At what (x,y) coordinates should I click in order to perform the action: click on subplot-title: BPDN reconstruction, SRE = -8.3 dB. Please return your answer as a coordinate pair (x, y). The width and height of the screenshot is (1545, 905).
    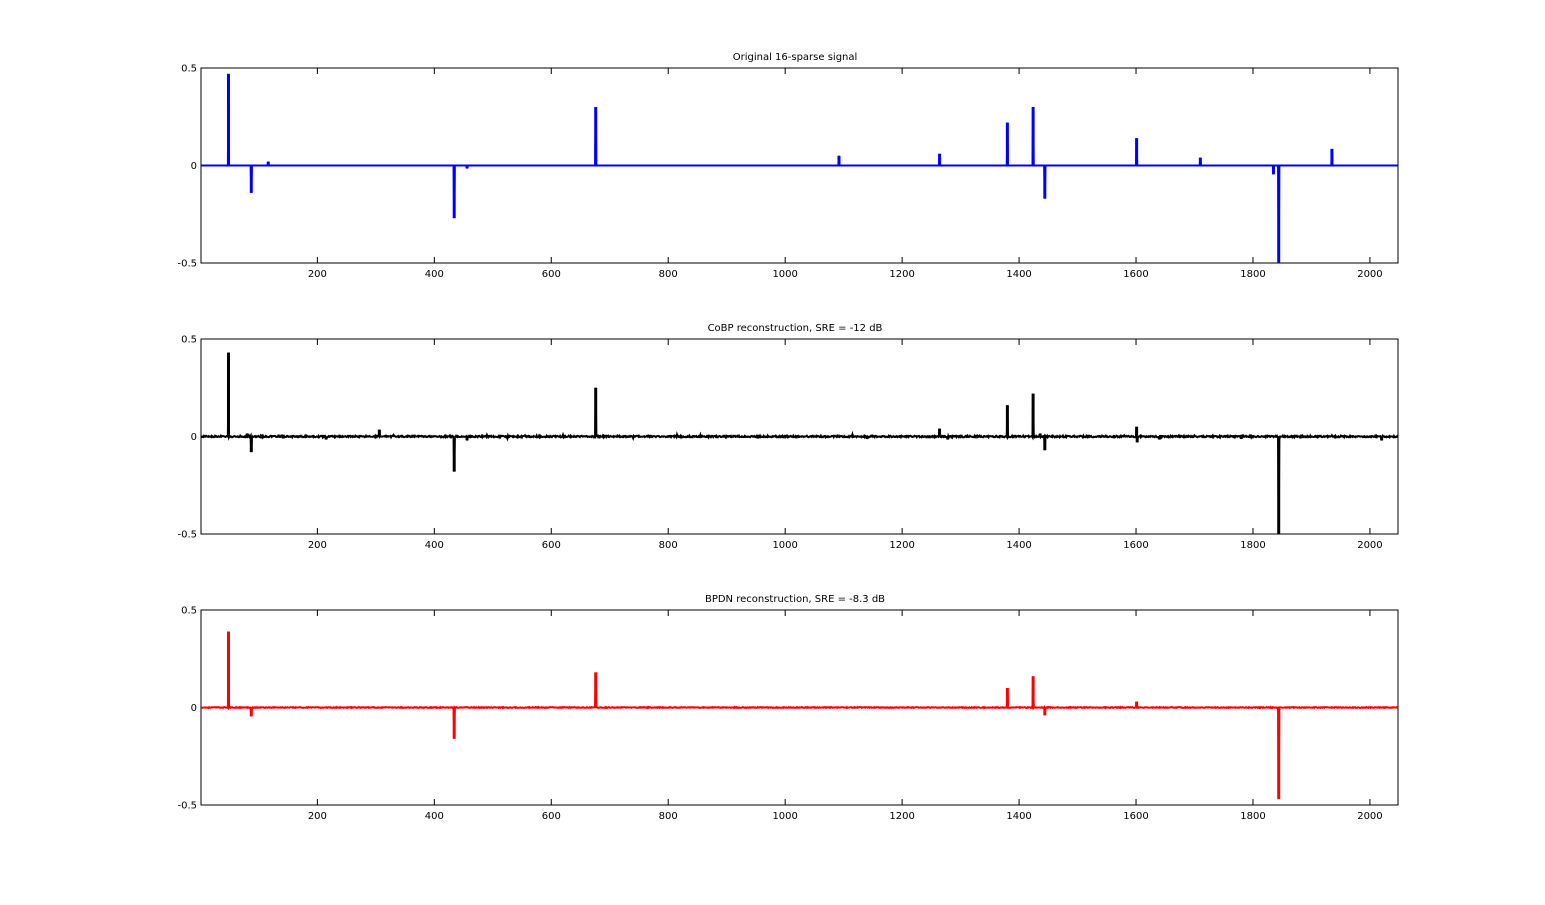
    Looking at the image, I should click on (795, 599).